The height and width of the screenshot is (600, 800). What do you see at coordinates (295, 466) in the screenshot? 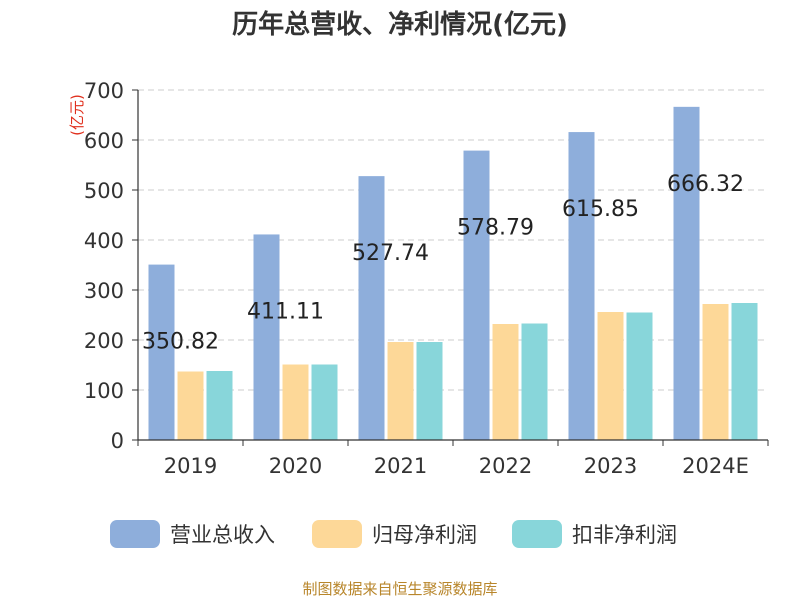
I see `x-tick-label: 2020` at bounding box center [295, 466].